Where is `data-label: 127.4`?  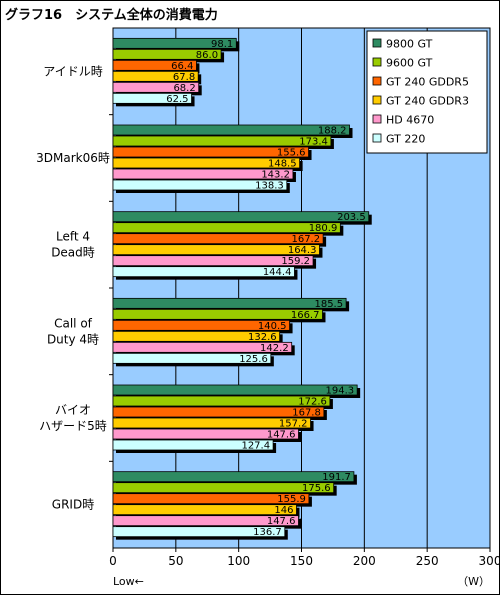
data-label: 127.4 is located at coordinates (255, 446).